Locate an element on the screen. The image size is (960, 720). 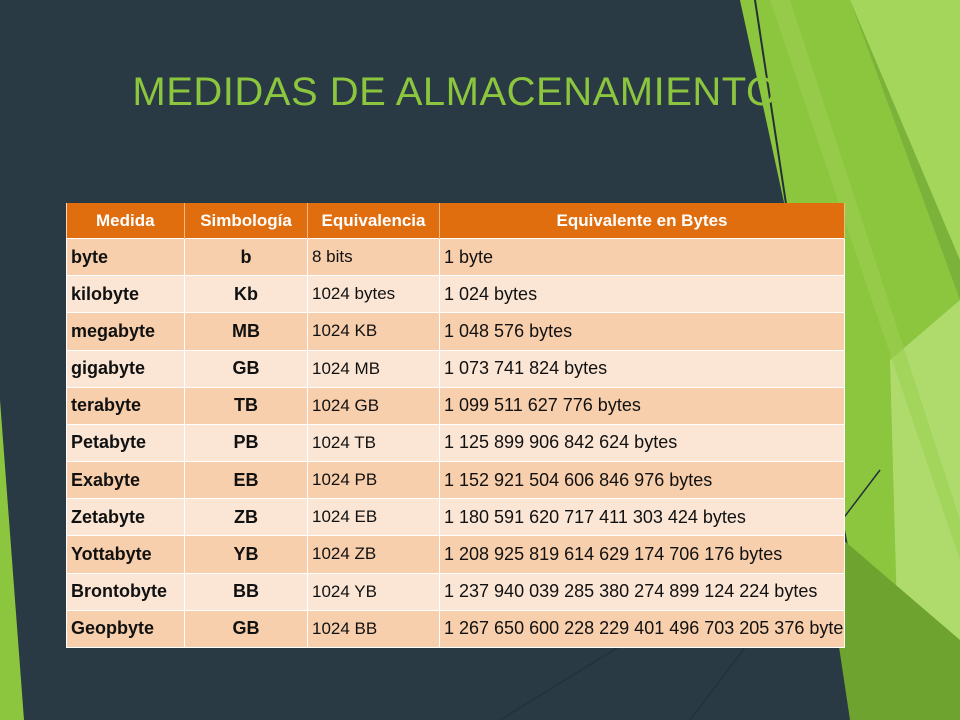
cell-equivalencia: 1024 YB is located at coordinates (373, 591).